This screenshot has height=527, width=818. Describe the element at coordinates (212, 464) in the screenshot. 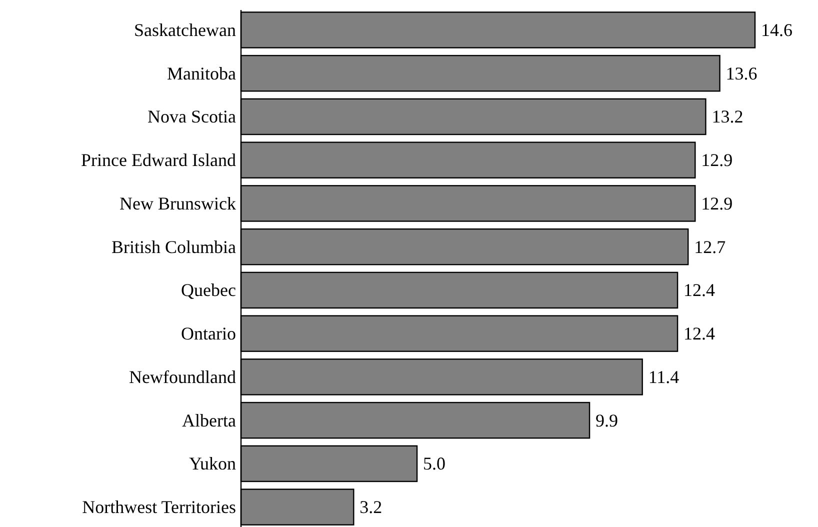

I see `y-tick-label: Yukon` at that location.